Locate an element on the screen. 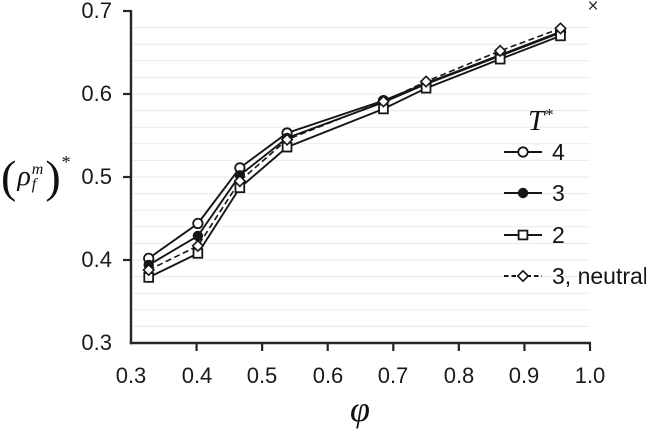 This screenshot has height=429, width=646. legend-title: T* is located at coordinates (553, 118).